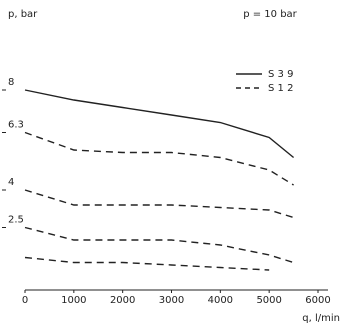  Describe the element at coordinates (280, 74) in the screenshot. I see `legend-label: S 3 9` at that location.